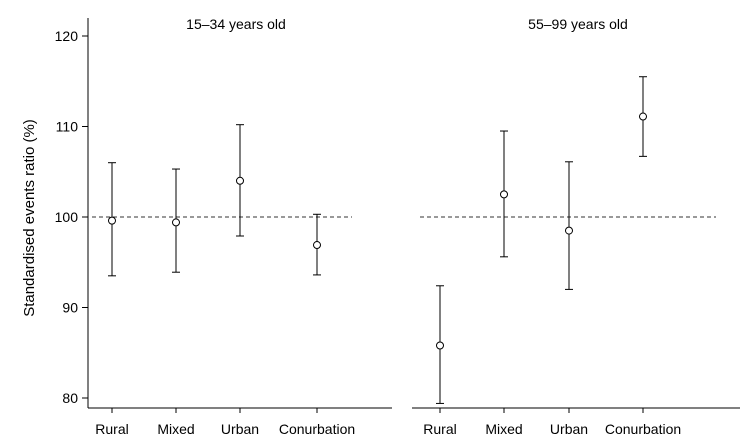  Describe the element at coordinates (67, 217) in the screenshot. I see `y-tick-label: 100` at that location.